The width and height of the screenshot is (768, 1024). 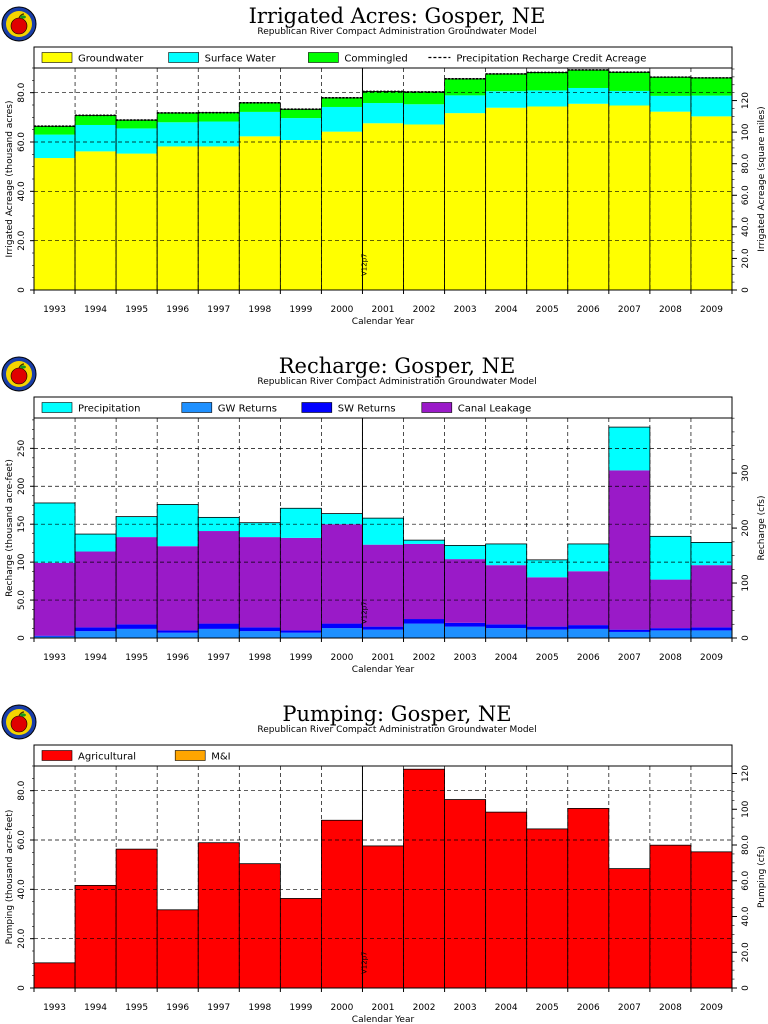 I want to click on x-tick-label: 2006, so click(x=588, y=1008).